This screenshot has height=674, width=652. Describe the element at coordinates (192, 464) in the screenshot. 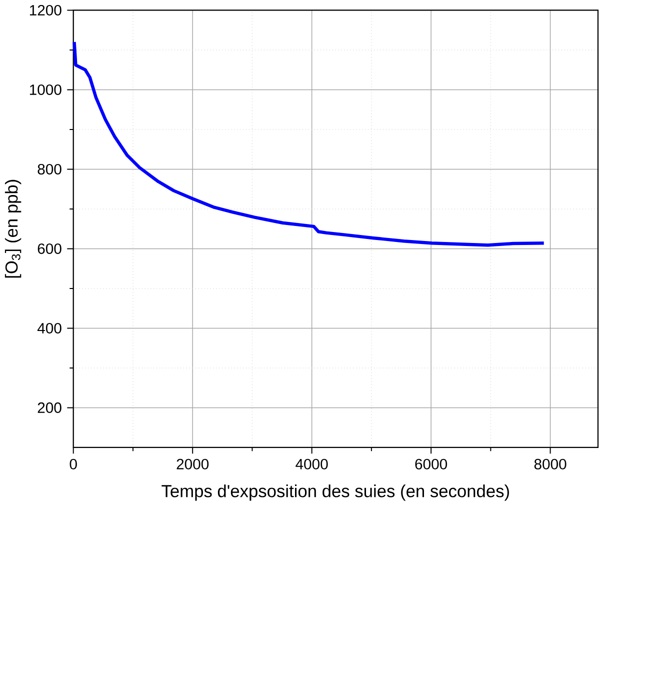

I see `x-tick-label: 2000` at that location.